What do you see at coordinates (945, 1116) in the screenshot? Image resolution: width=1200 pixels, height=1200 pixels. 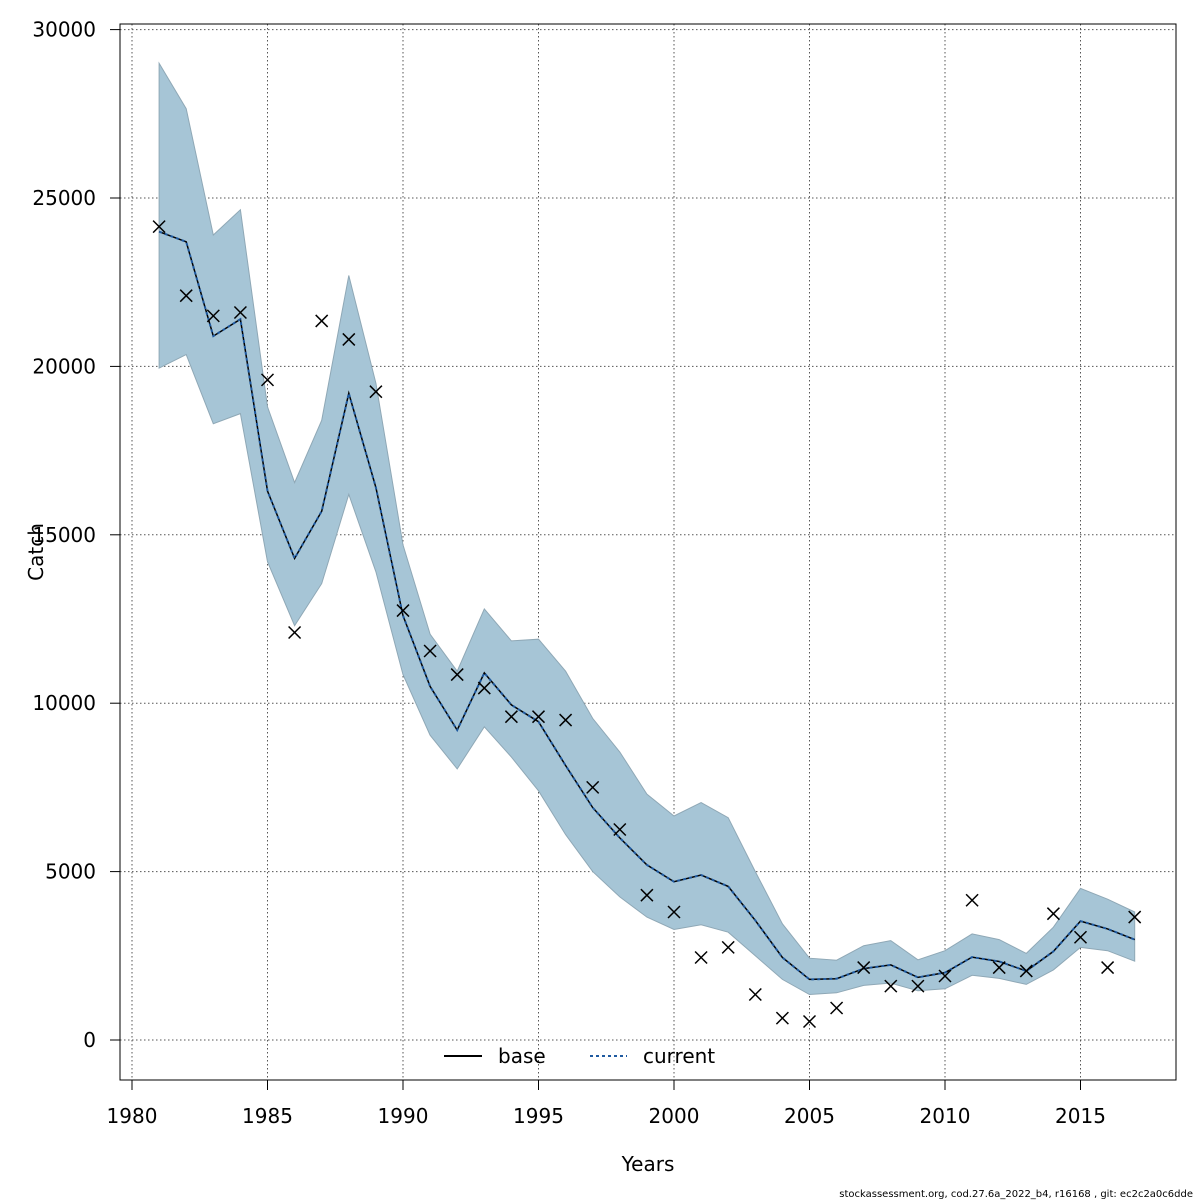 I see `x-tick-label: 2010` at bounding box center [945, 1116].